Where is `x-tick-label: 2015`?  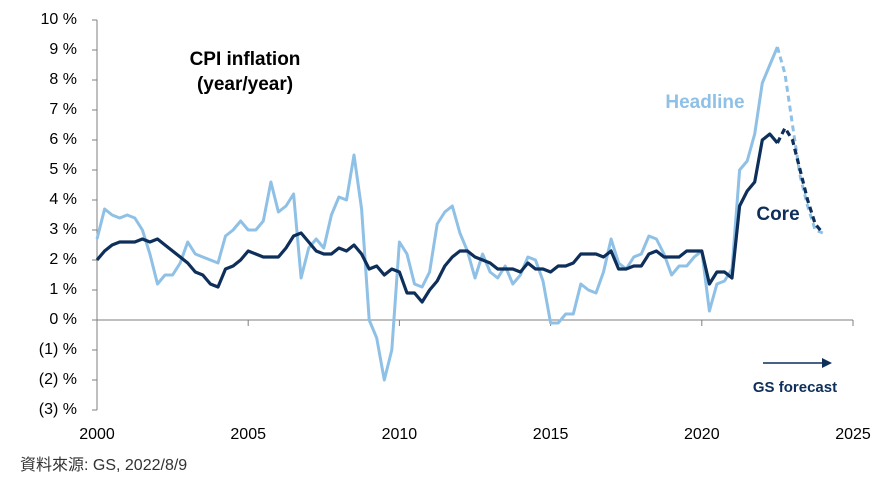
x-tick-label: 2015 is located at coordinates (551, 434).